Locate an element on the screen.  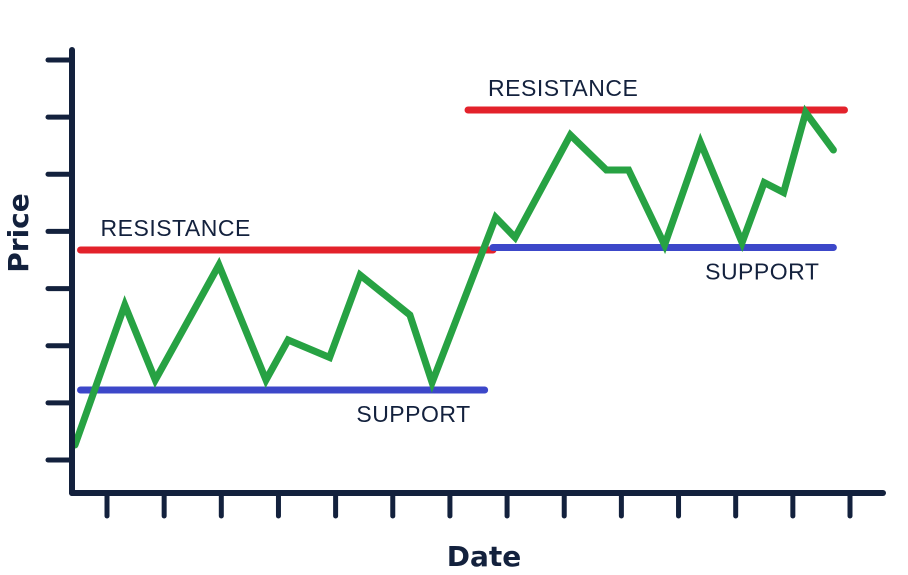
y-axis-ticks is located at coordinates (60, 260).